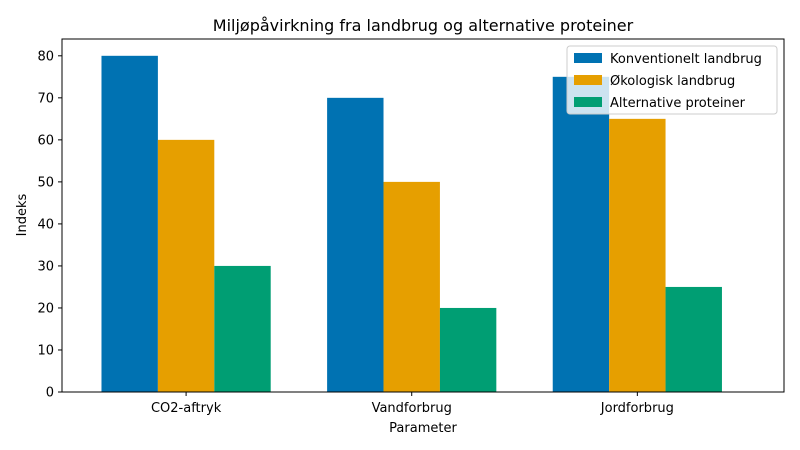  Describe the element at coordinates (186, 408) in the screenshot. I see `x-tick-label: CO2-aftryk` at that location.